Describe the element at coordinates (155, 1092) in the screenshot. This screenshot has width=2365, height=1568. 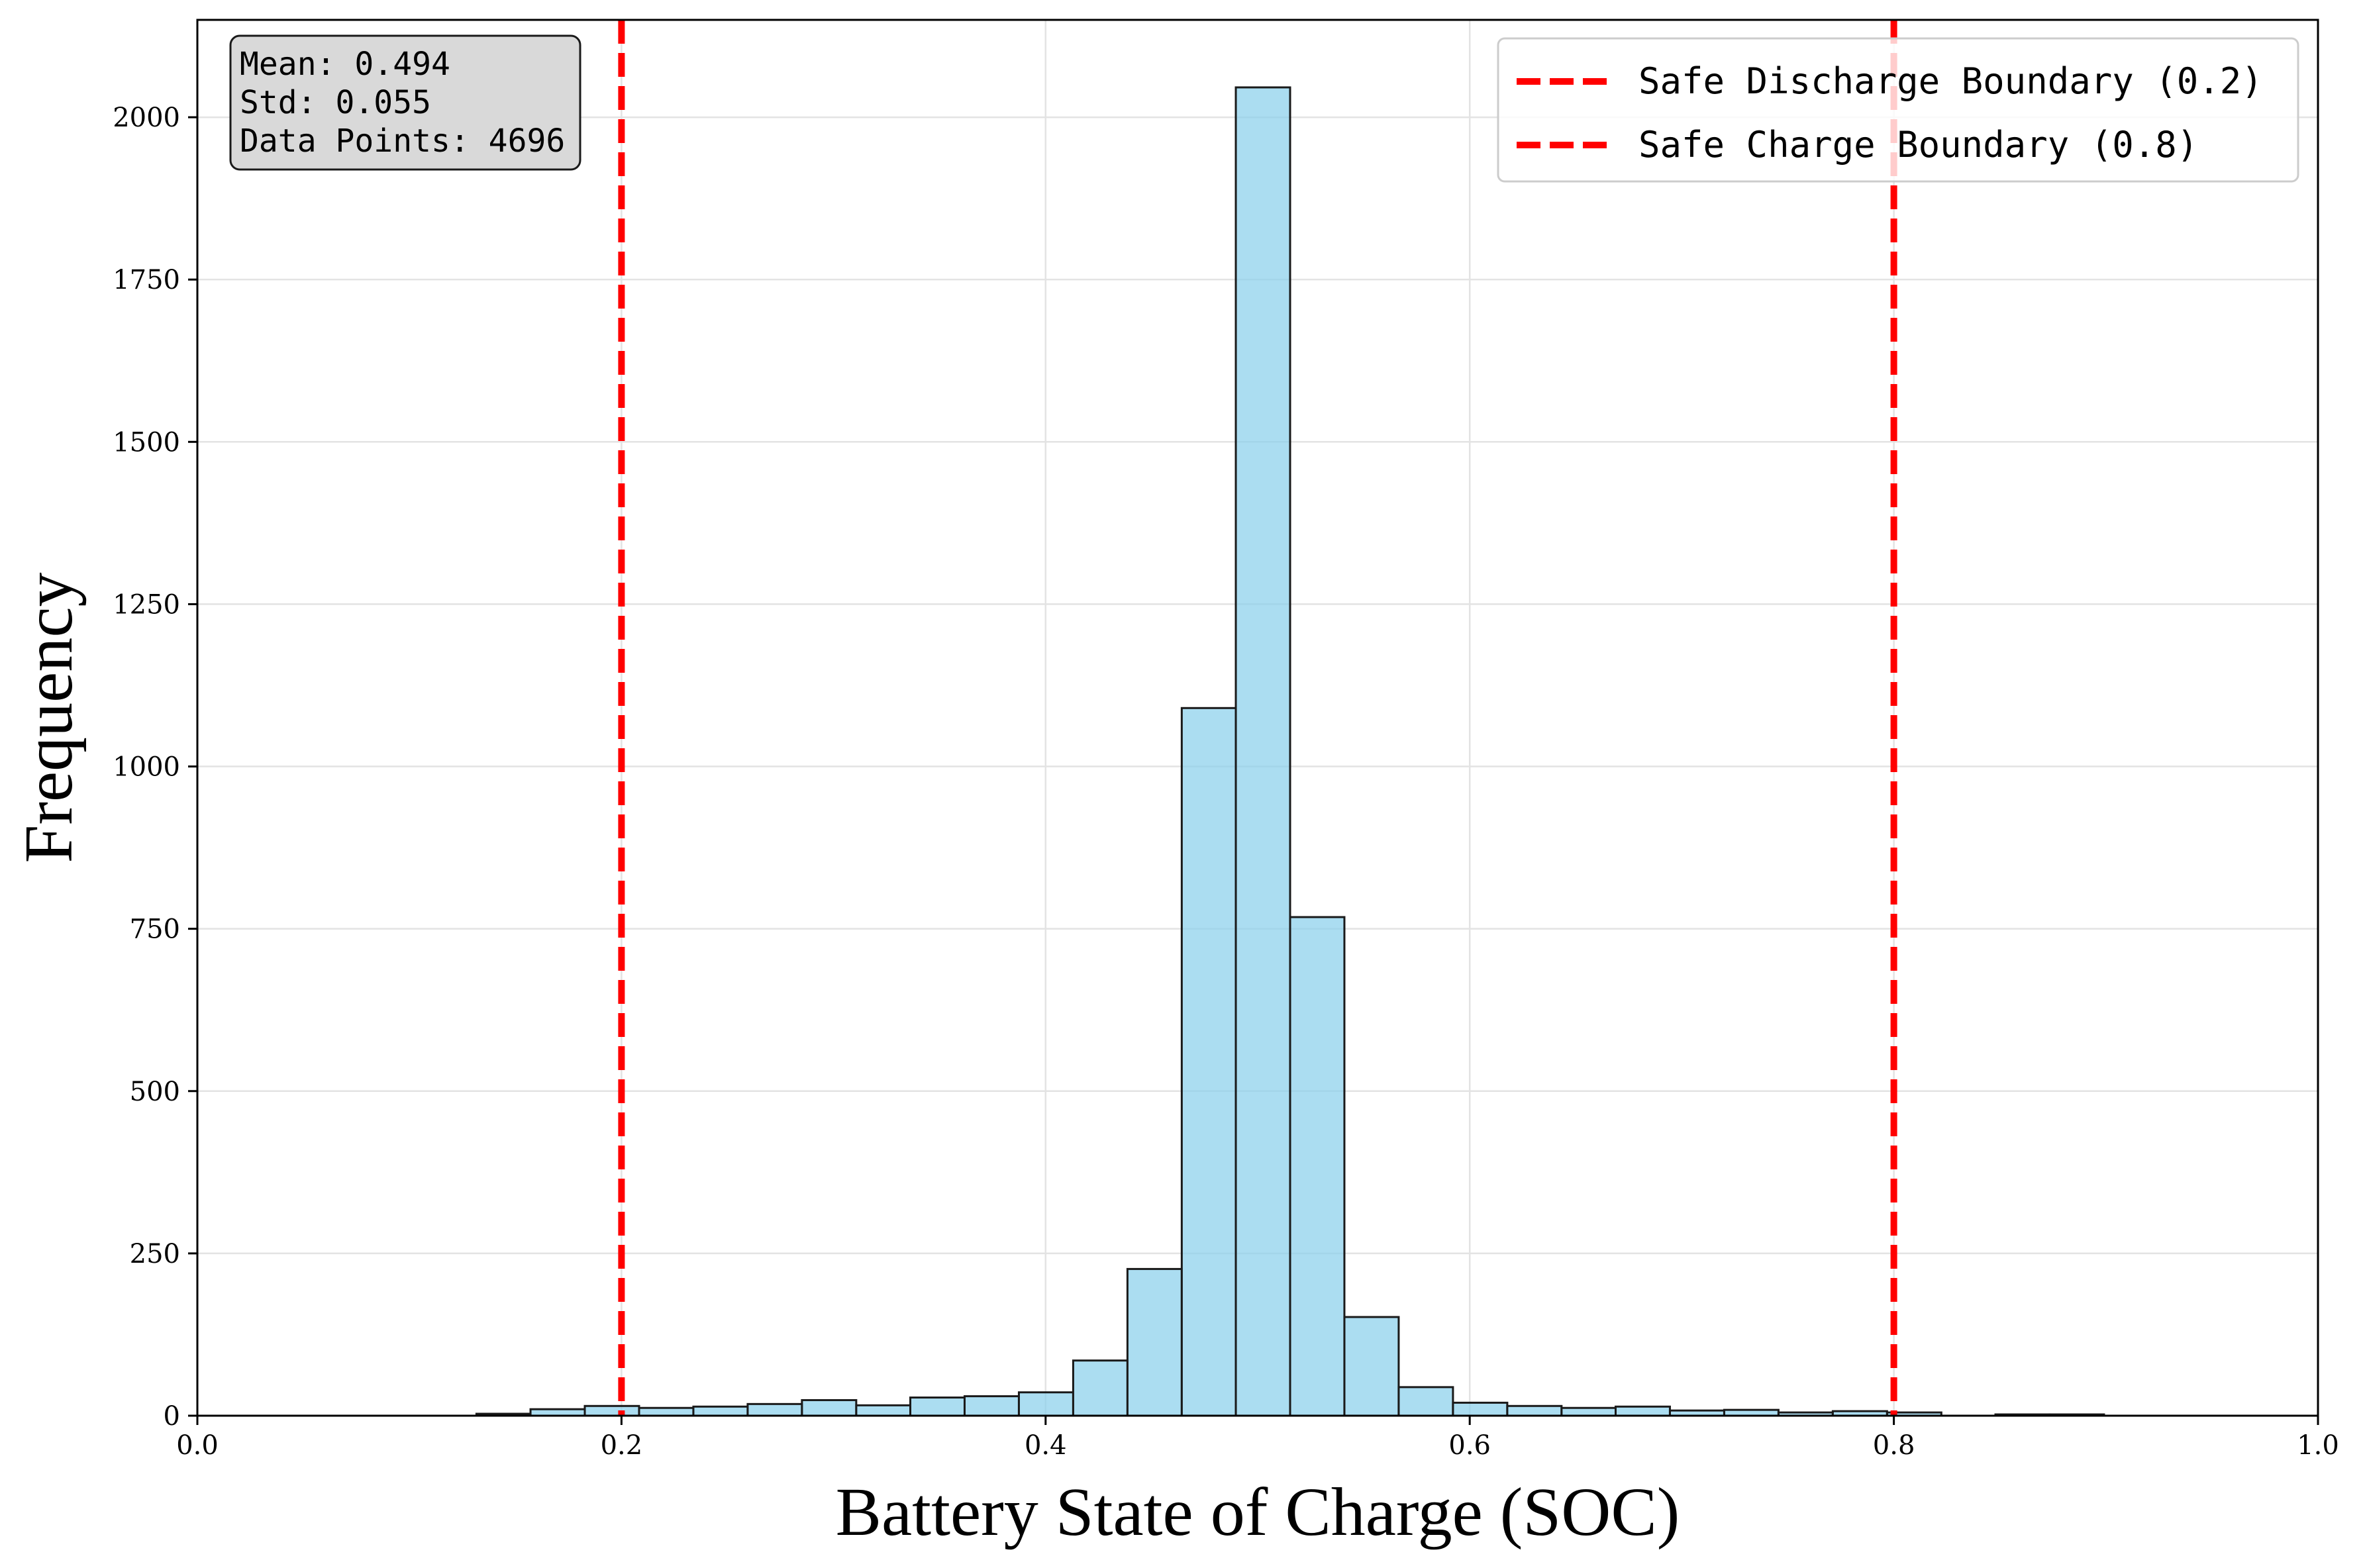
I see `y-tick-label: 500` at that location.